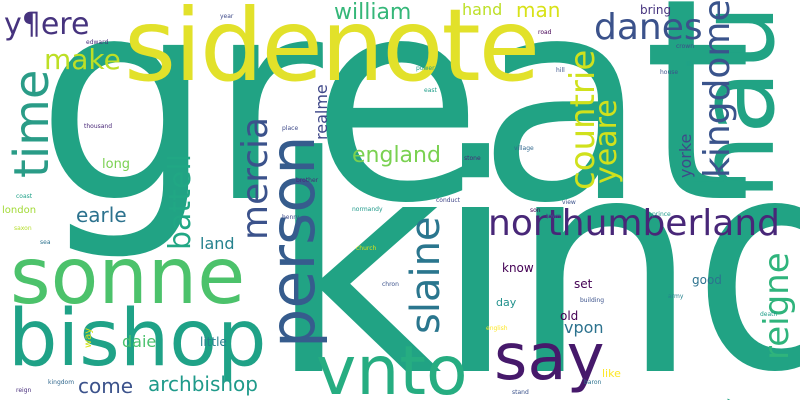  What do you see at coordinates (390, 284) in the screenshot?
I see `word-chron: chron` at bounding box center [390, 284].